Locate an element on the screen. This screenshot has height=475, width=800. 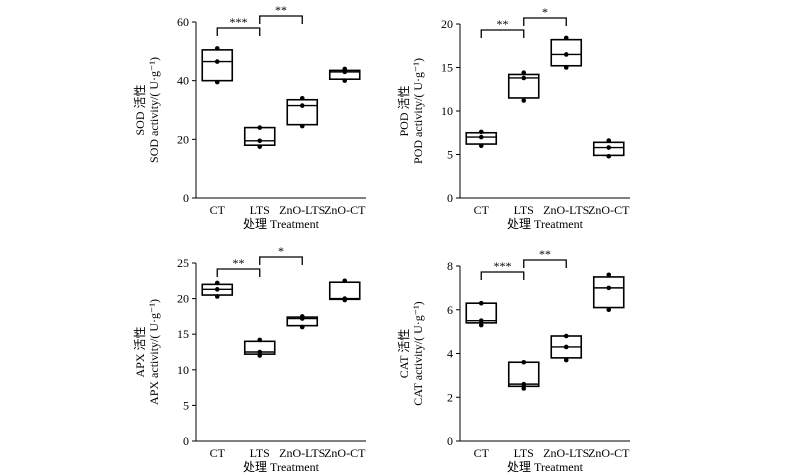
y-tick-label: 8 is located at coordinates (450, 266).